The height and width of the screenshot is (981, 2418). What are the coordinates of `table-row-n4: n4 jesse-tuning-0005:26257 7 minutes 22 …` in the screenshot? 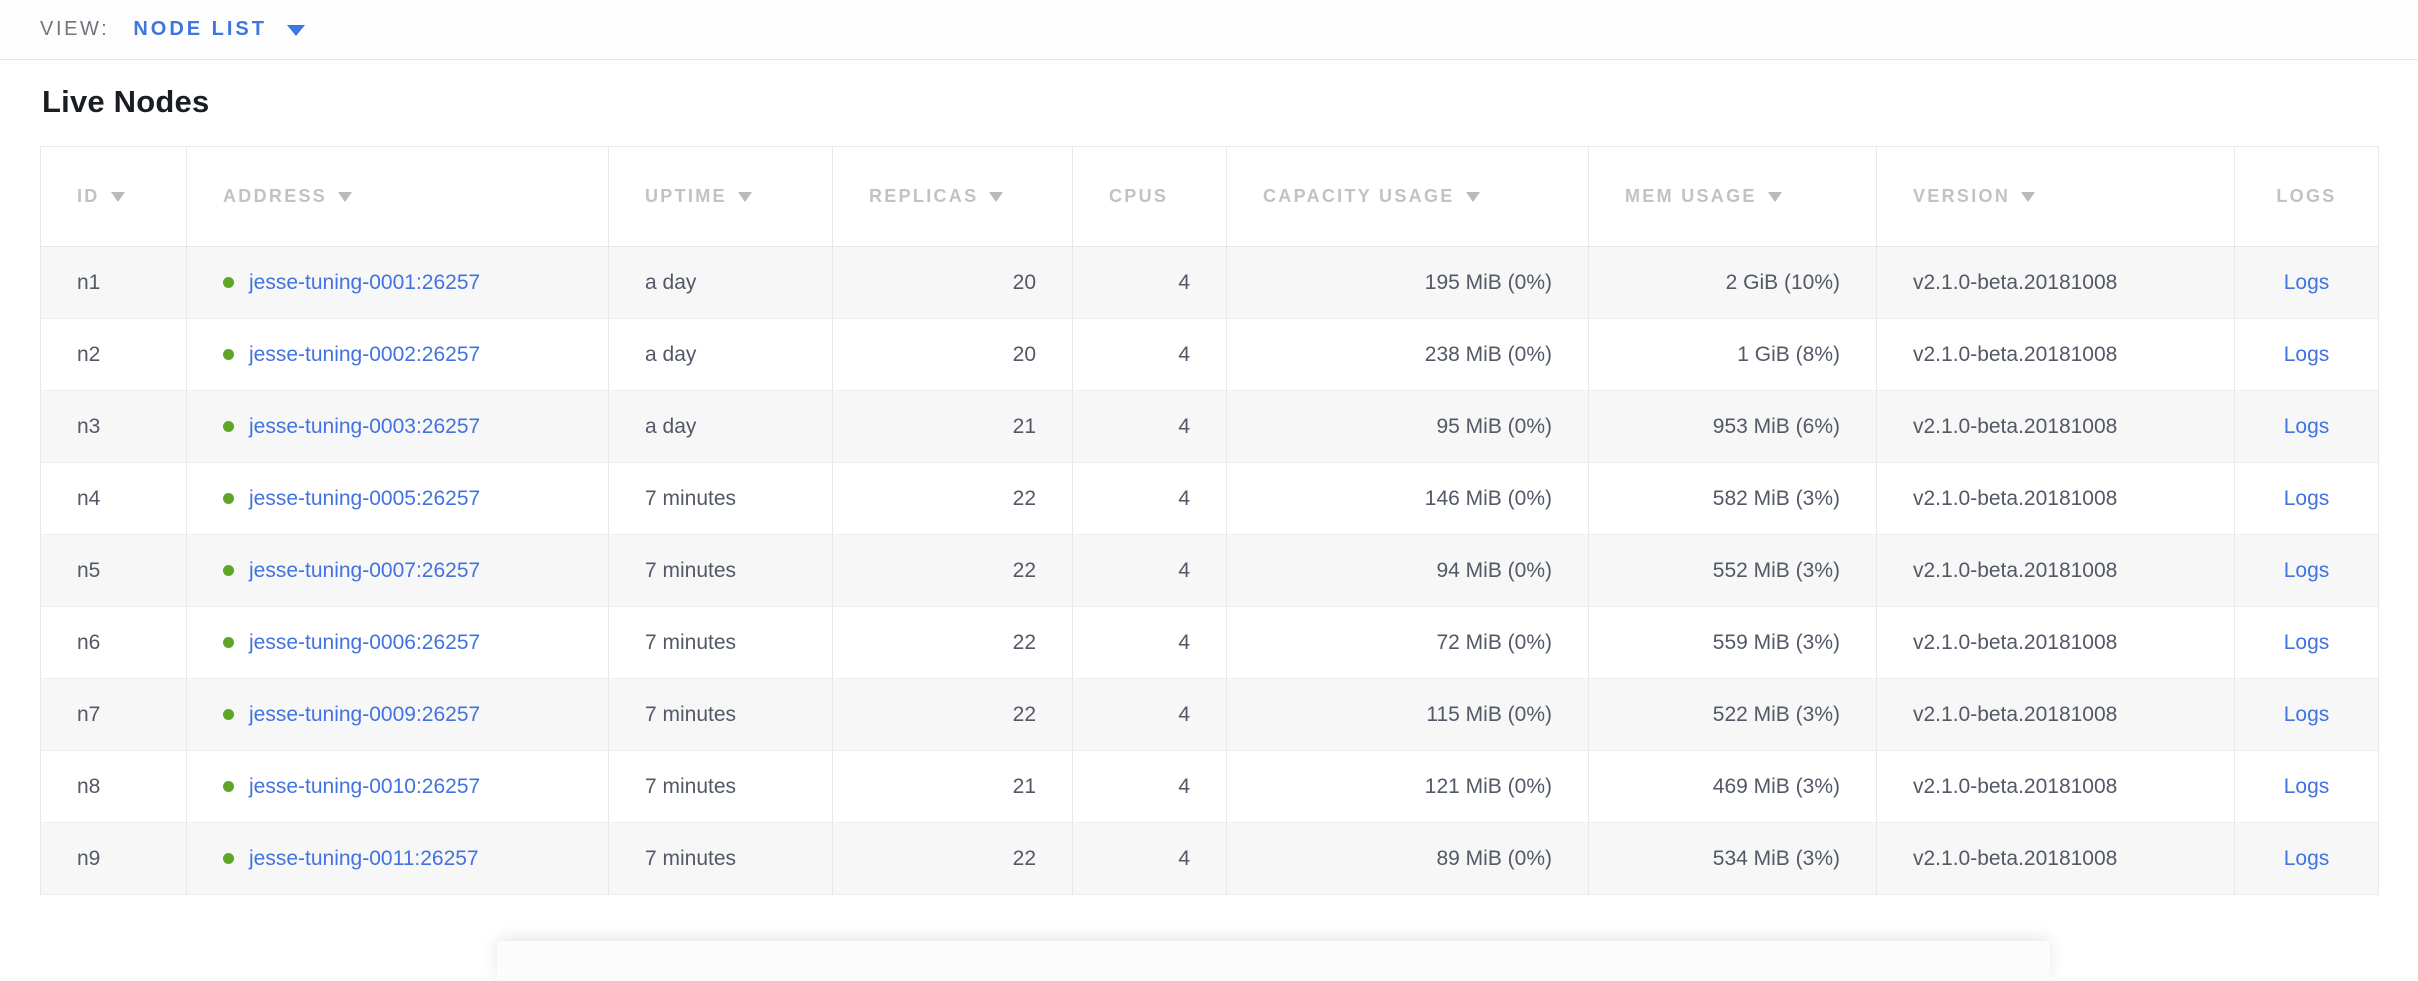 It's located at (1209, 498).